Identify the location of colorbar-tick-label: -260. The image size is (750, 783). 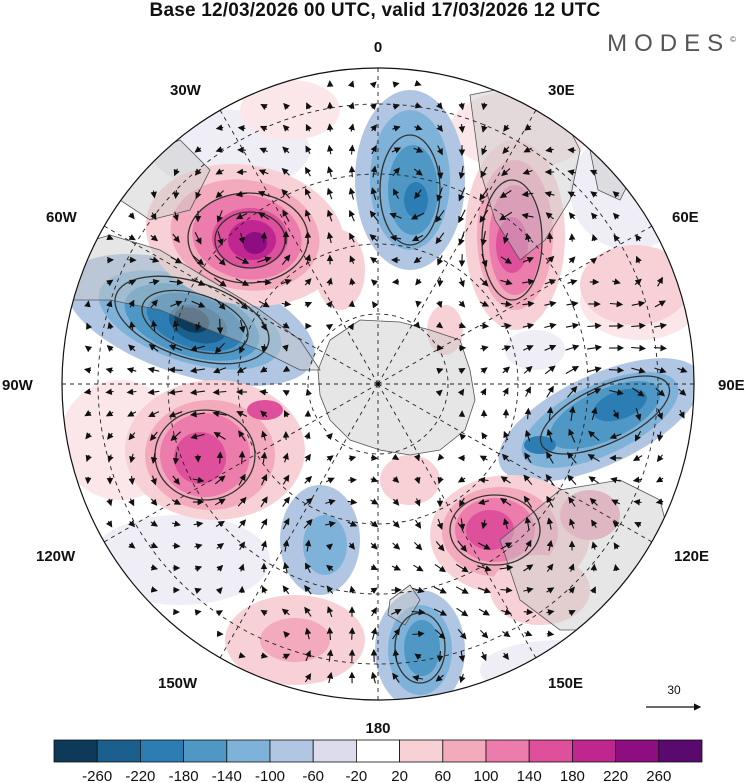
(97, 775).